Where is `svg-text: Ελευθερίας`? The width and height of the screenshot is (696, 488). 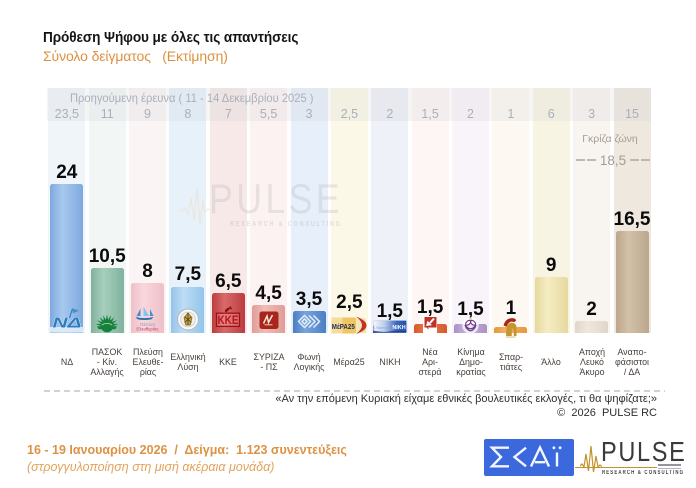
svg-text: Ελευθερίας is located at coordinates (147, 329).